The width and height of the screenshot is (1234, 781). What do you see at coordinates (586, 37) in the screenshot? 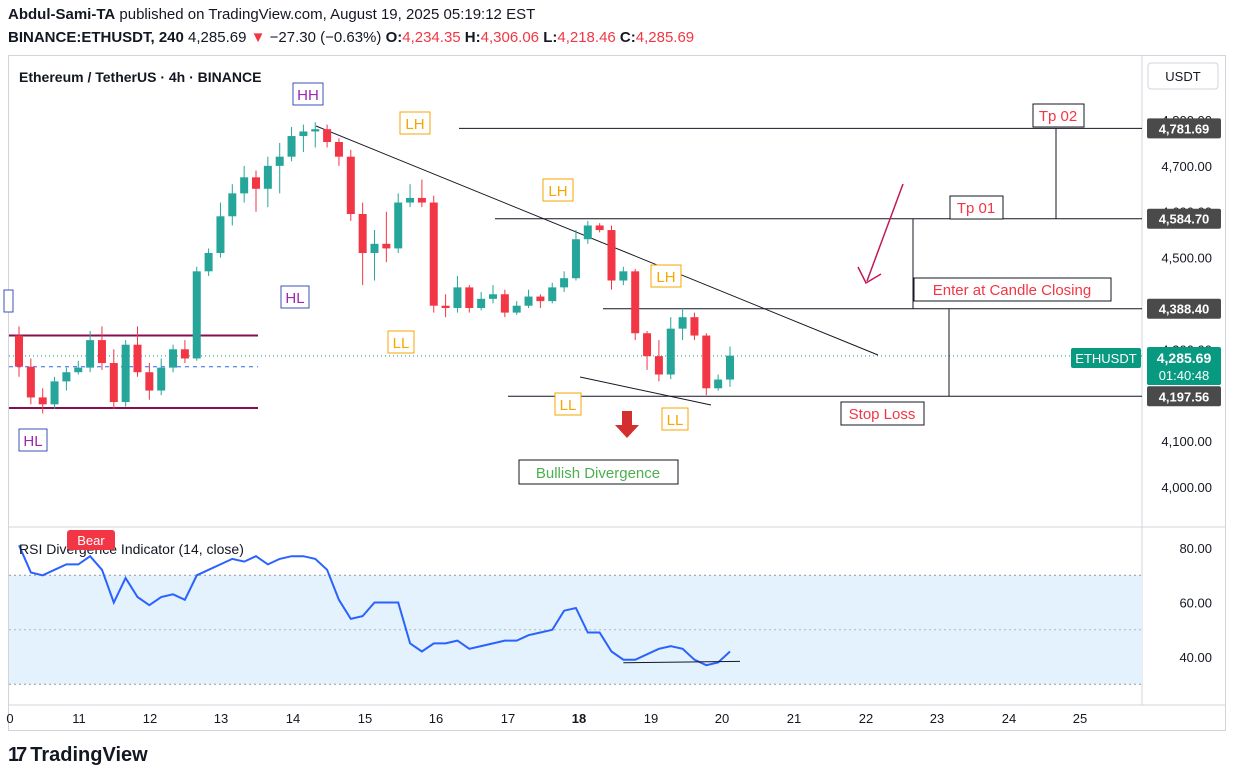
I see `low-value: 4,218.46` at bounding box center [586, 37].